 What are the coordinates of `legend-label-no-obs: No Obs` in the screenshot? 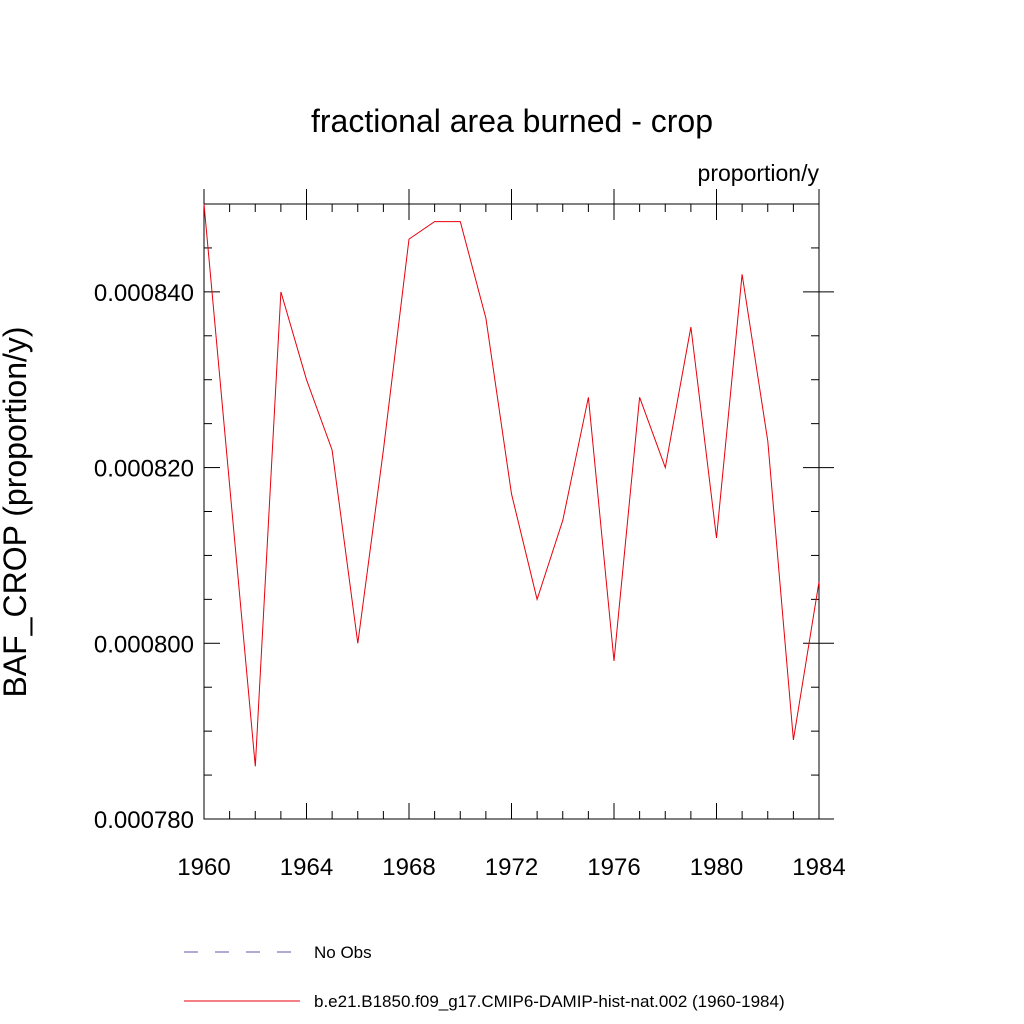 It's located at (343, 952).